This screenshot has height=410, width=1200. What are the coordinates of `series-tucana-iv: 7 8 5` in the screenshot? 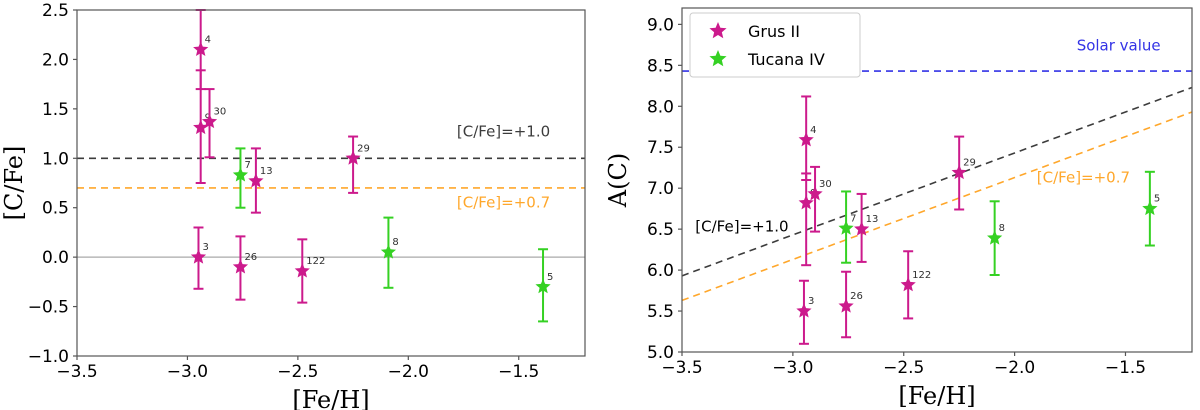 It's located at (999, 223).